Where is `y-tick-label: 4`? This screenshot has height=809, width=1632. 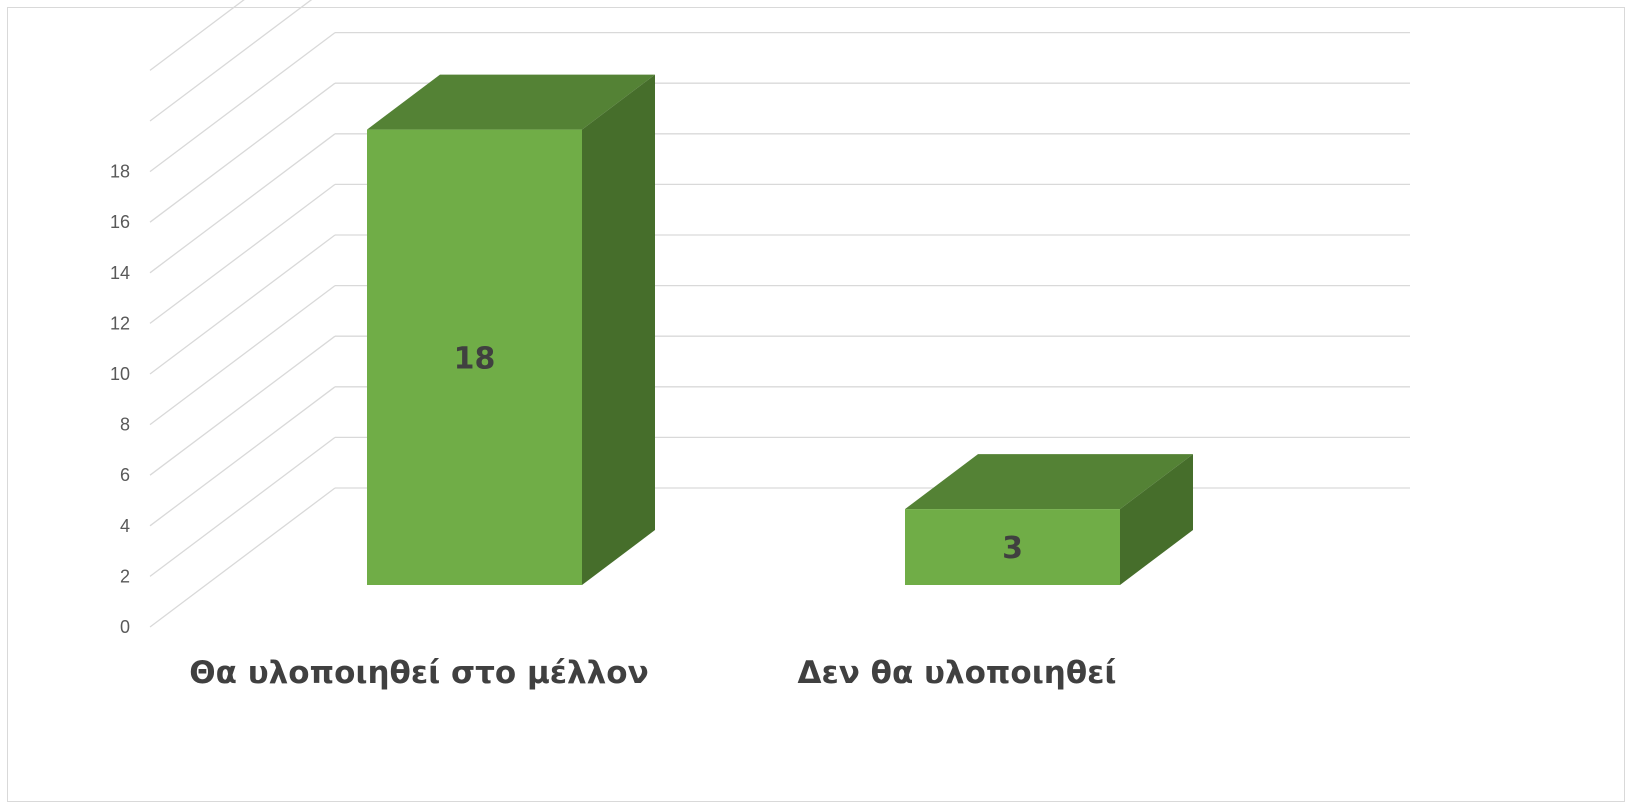
y-tick-label: 4 is located at coordinates (125, 526).